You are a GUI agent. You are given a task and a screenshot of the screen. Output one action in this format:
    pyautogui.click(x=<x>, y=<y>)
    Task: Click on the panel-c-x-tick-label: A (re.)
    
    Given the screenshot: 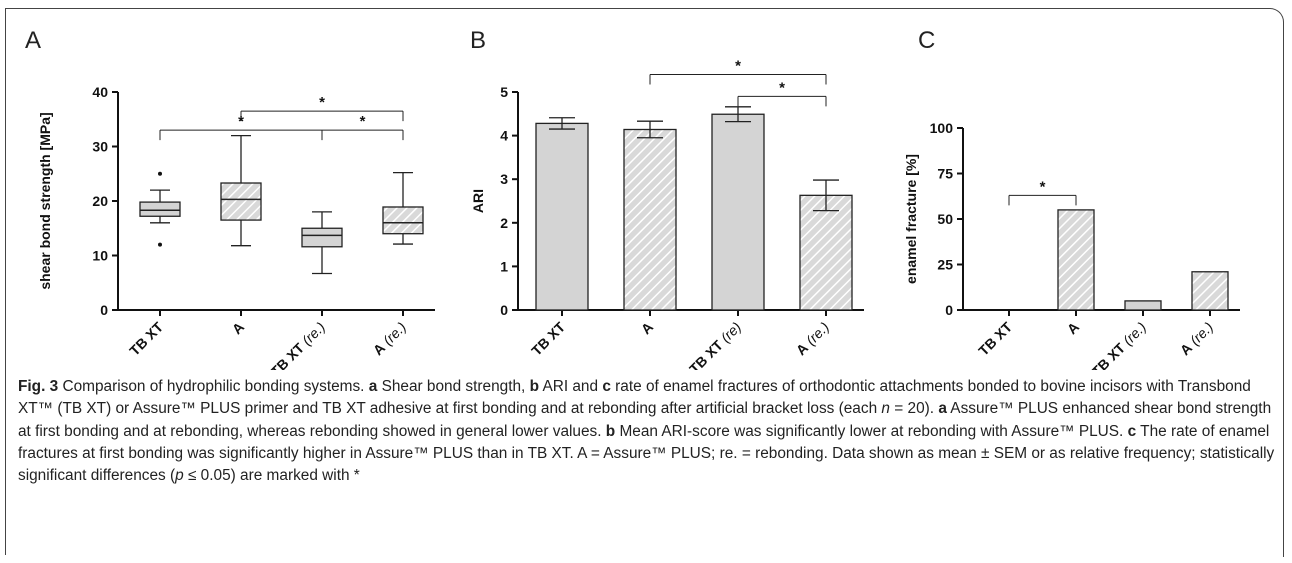 What is the action you would take?
    pyautogui.click(x=1196, y=338)
    